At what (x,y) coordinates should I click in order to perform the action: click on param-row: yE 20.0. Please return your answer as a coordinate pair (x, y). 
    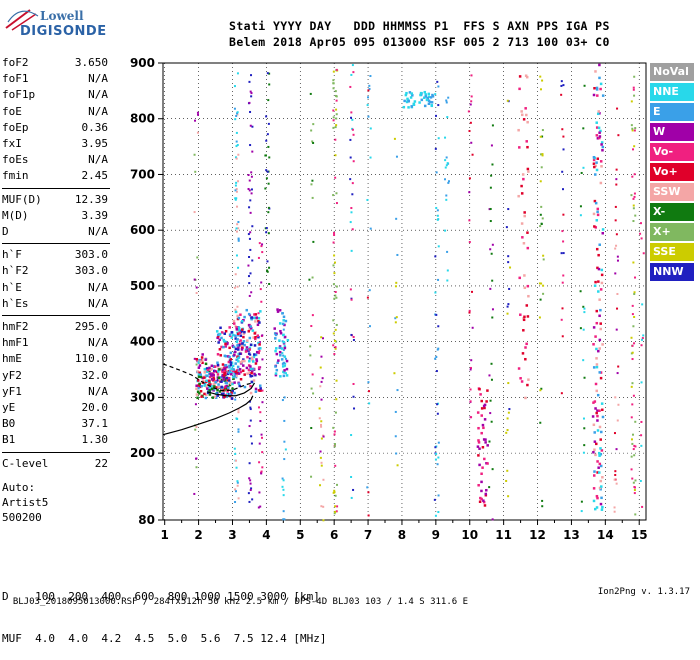
    Looking at the image, I should click on (55, 408).